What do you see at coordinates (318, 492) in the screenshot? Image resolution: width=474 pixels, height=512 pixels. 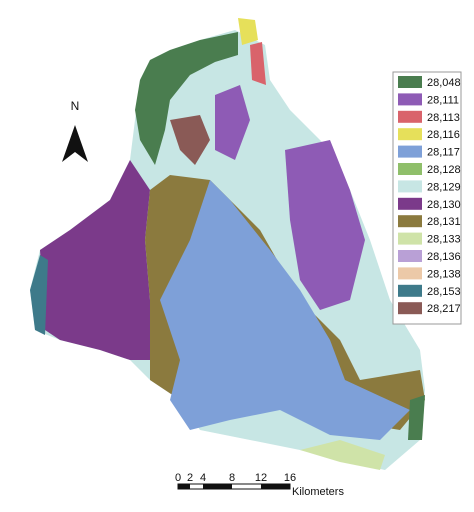 I see `scale-unit: Kilometers` at bounding box center [318, 492].